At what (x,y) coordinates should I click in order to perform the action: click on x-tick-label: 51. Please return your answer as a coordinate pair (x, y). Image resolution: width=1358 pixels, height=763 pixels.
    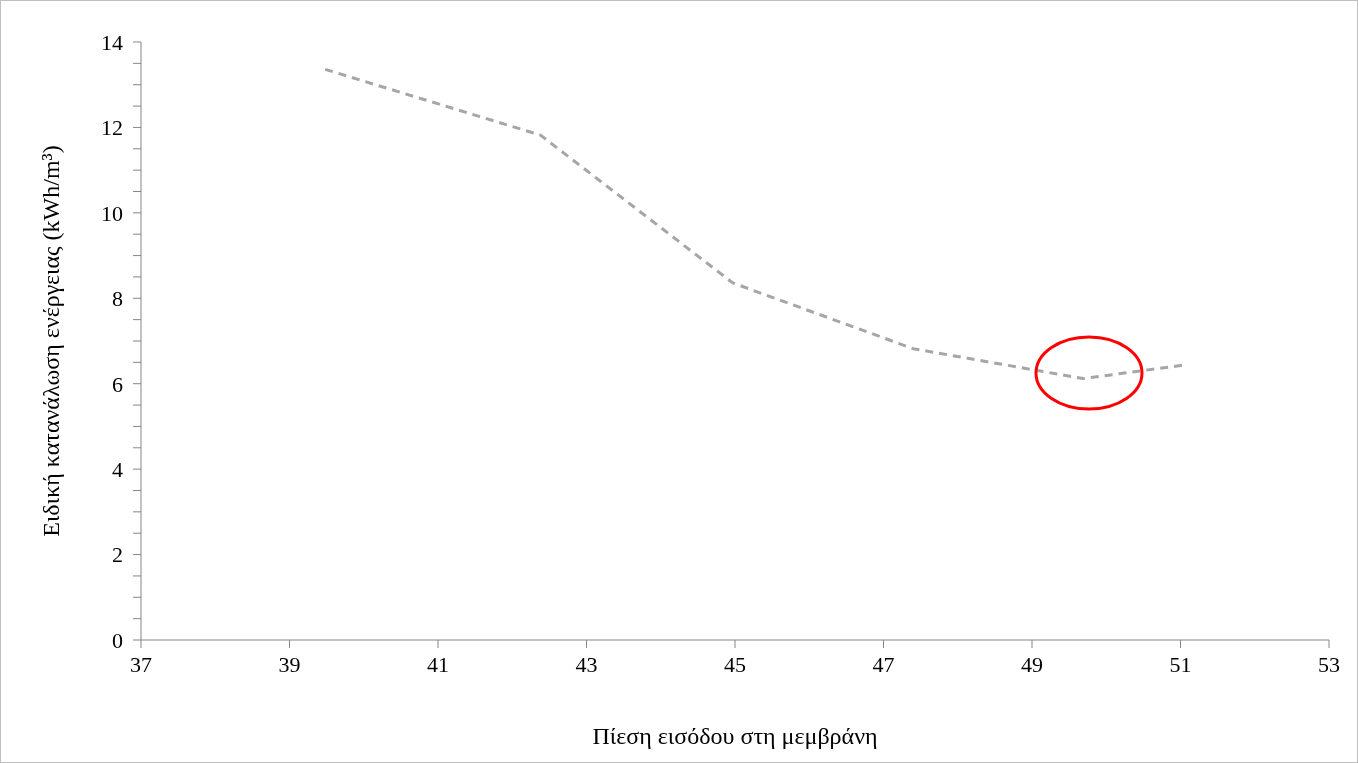
    Looking at the image, I should click on (1180, 664).